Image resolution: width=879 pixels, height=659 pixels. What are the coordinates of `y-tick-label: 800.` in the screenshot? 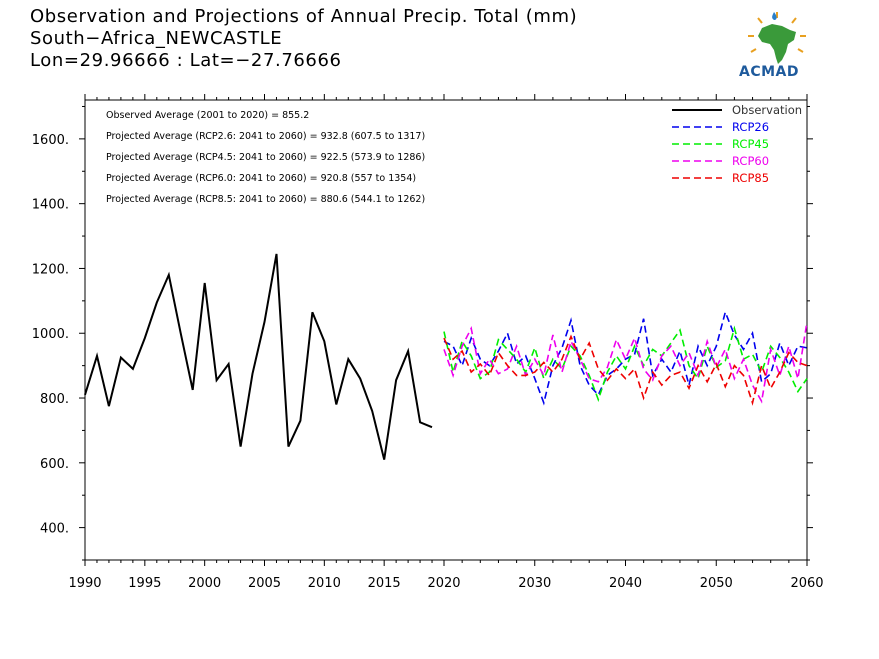 It's located at (54, 399).